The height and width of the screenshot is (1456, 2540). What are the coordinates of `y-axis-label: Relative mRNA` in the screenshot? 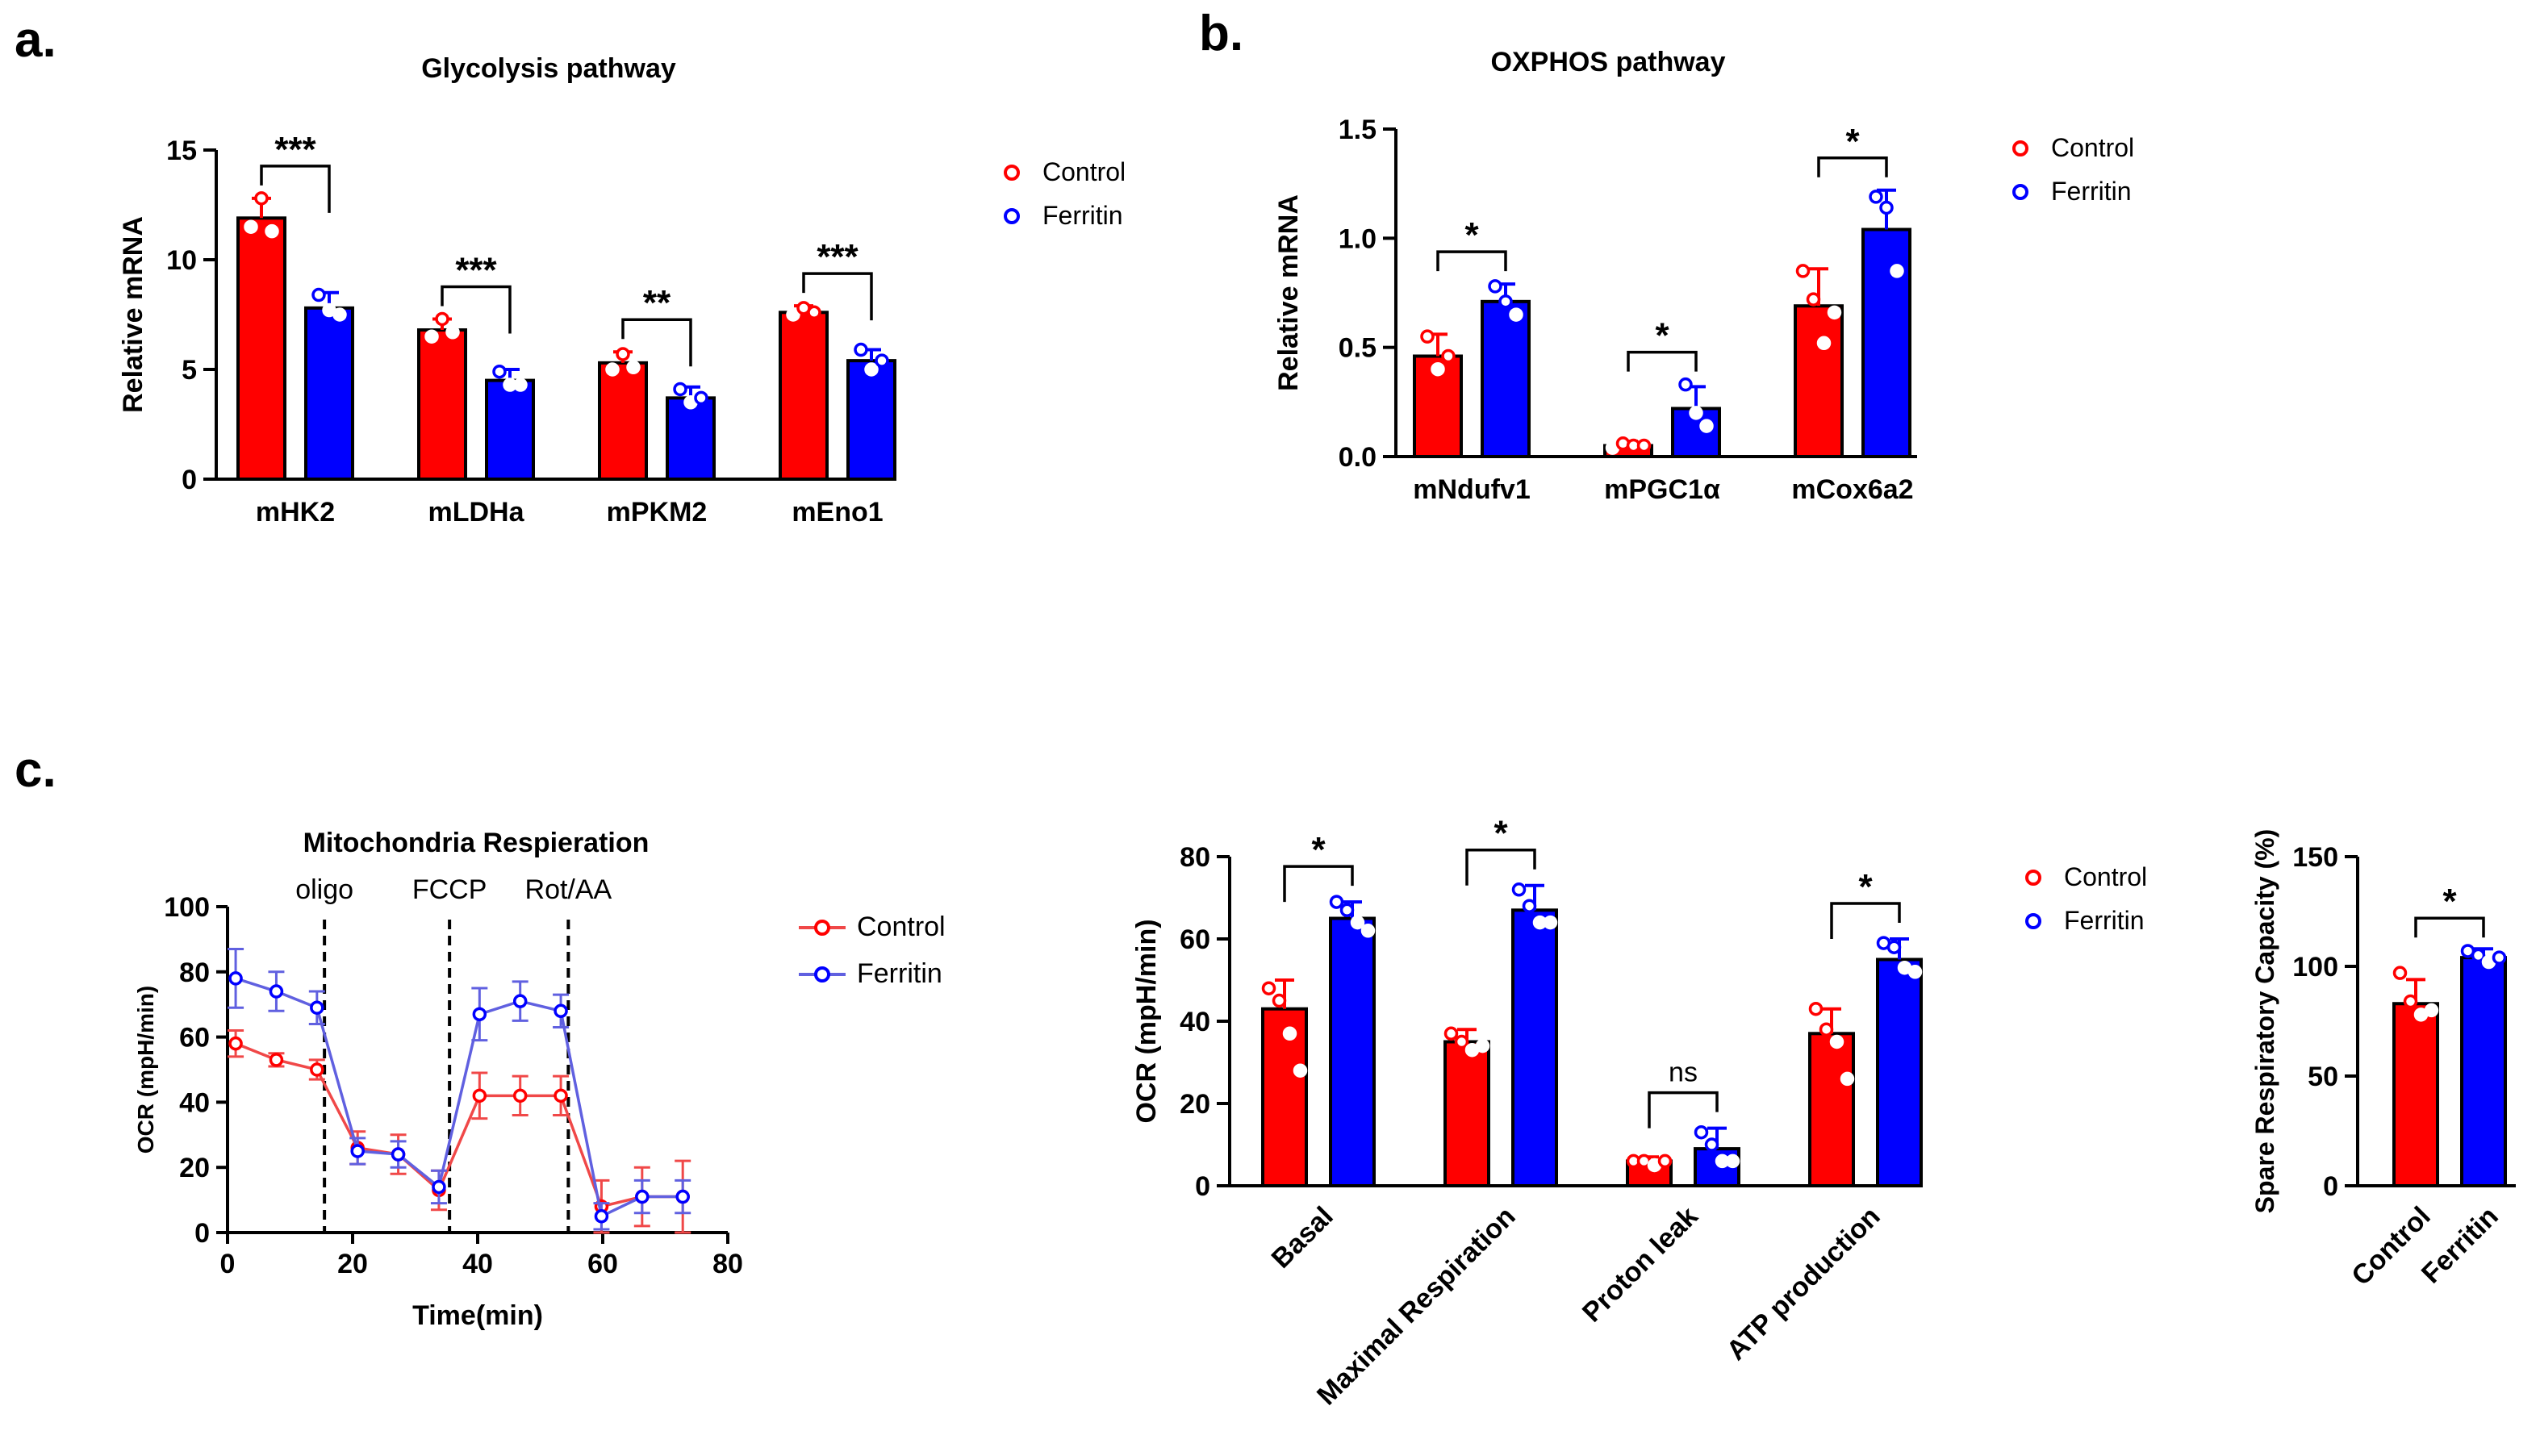 It's located at (1289, 293).